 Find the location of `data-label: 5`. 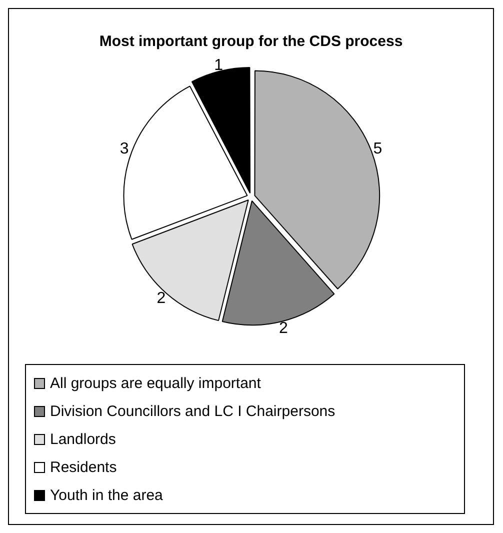

data-label: 5 is located at coordinates (377, 149).